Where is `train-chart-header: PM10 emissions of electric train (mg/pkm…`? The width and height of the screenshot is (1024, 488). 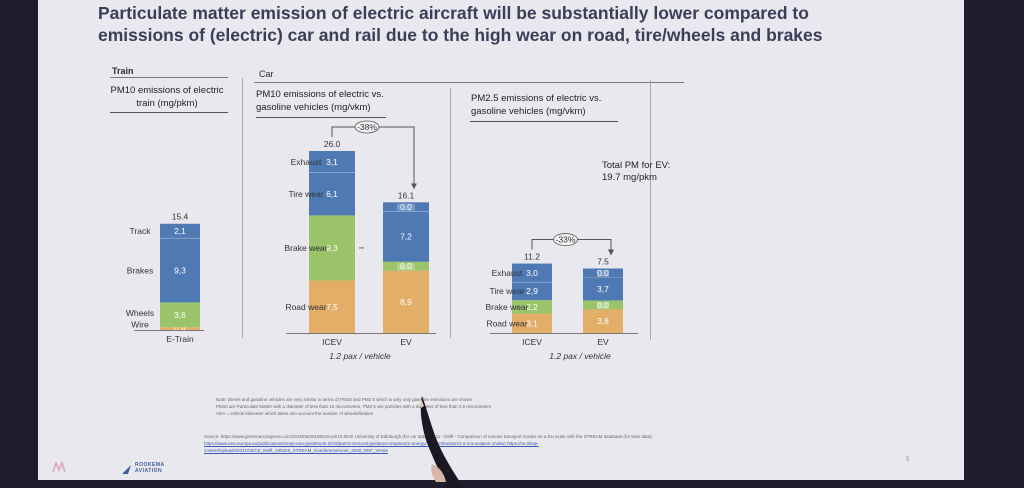
train-chart-header: PM10 emissions of electric train (mg/pkm… is located at coordinates (167, 97).